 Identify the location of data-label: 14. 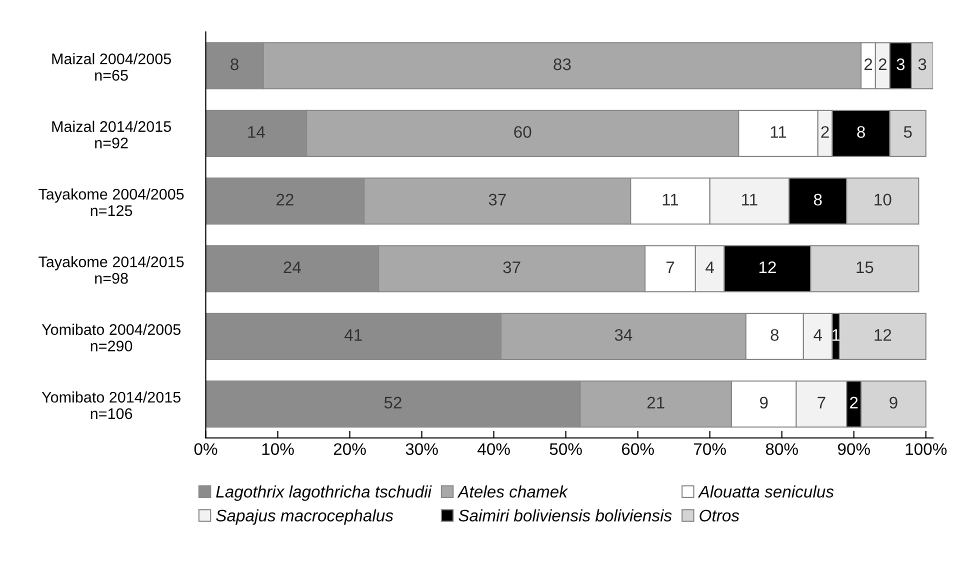
(256, 132).